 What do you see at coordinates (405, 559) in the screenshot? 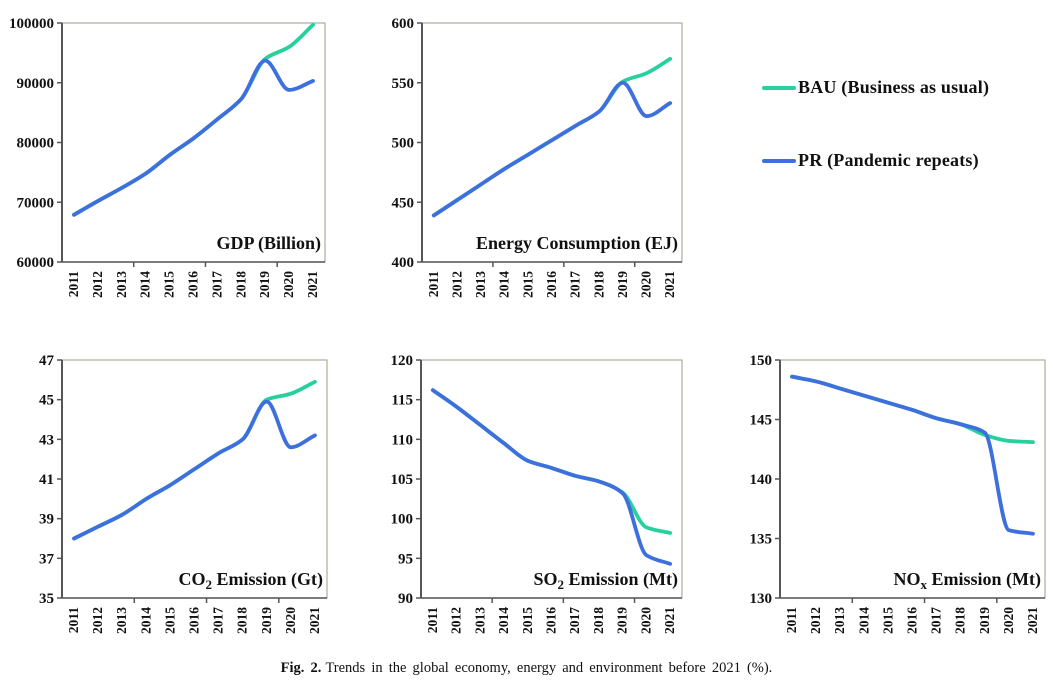
I see `y-tick-label: 95` at bounding box center [405, 559].